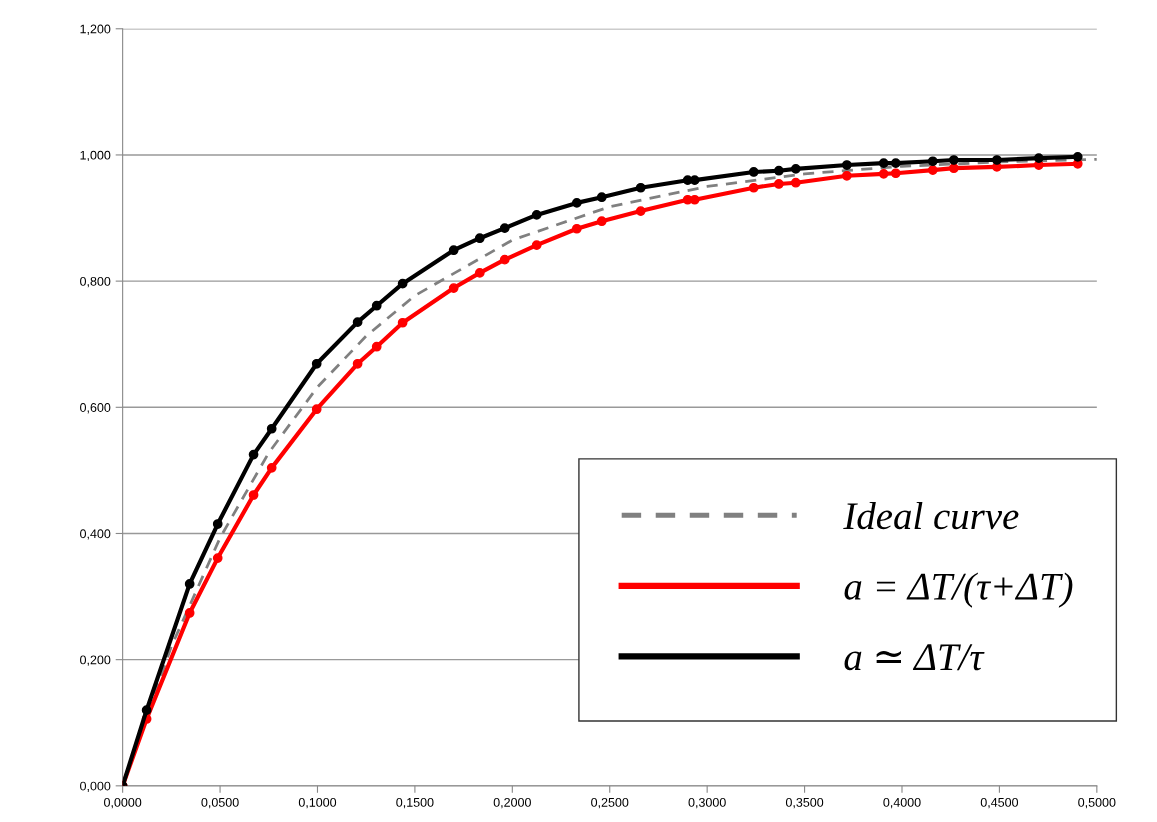 Image resolution: width=1157 pixels, height=822 pixels. What do you see at coordinates (317, 803) in the screenshot?
I see `x-tick-label: 0,1000` at bounding box center [317, 803].